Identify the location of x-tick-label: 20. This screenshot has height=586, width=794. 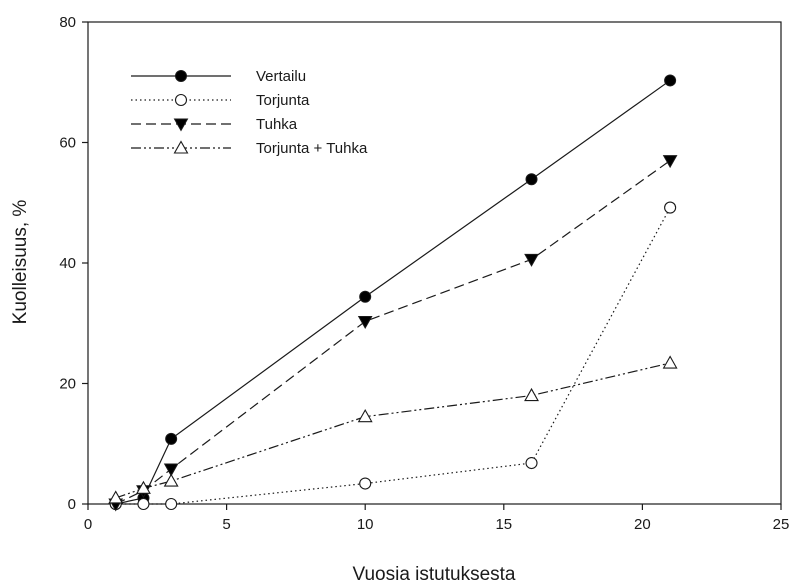
(642, 524).